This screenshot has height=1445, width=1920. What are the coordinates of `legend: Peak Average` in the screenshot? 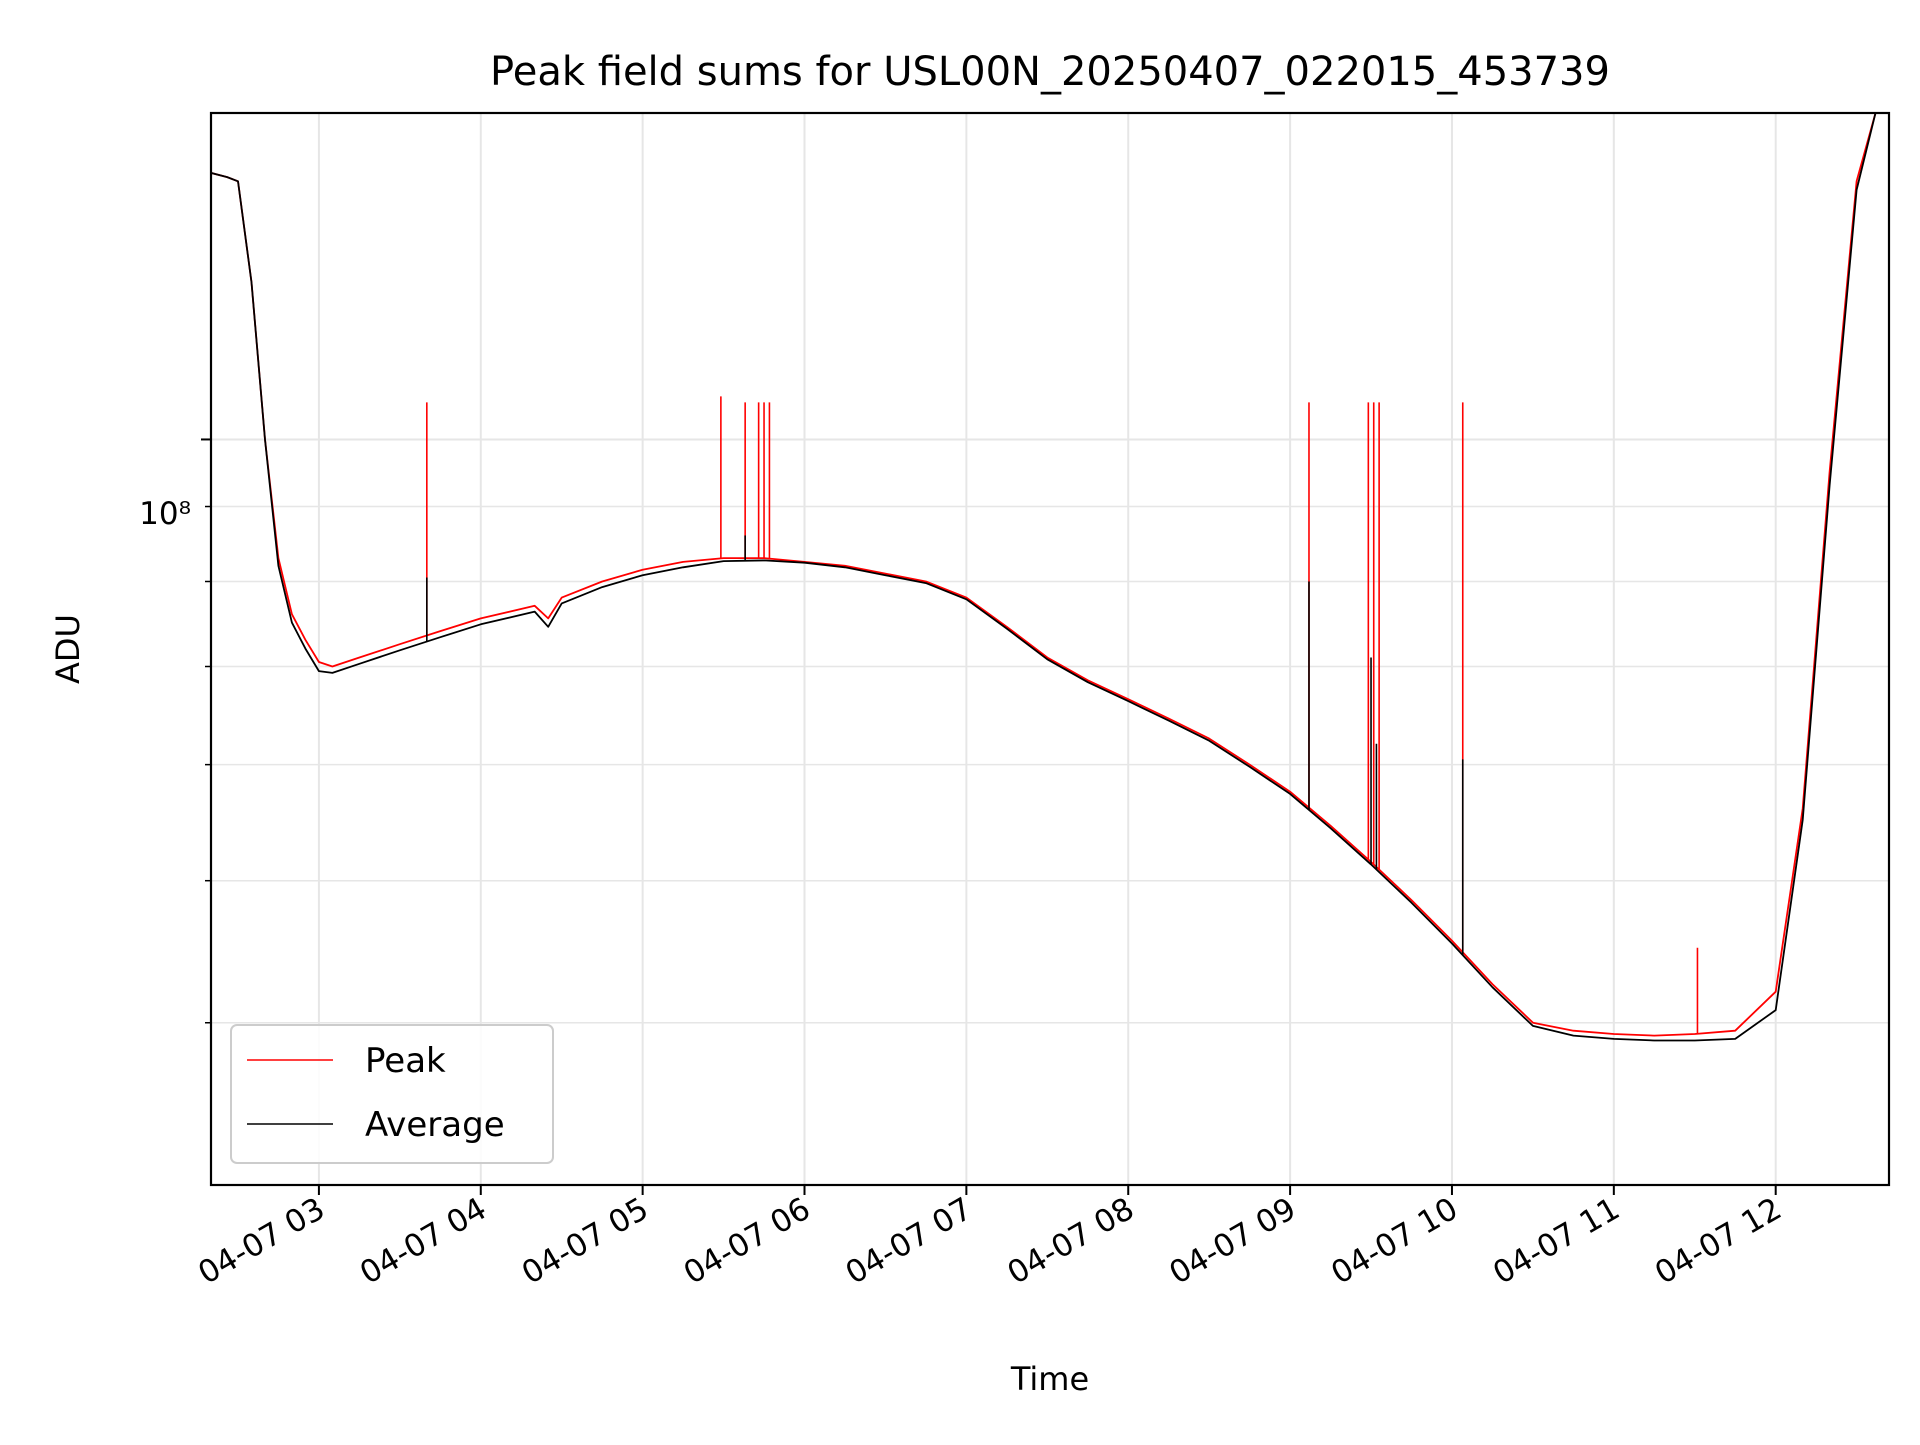 It's located at (392, 1094).